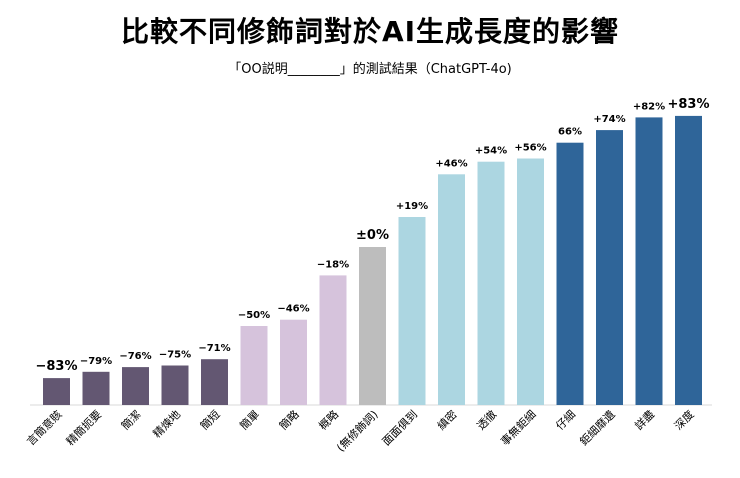 This screenshot has height=478, width=740. I want to click on category-label-3: 精煉地, so click(167, 424).